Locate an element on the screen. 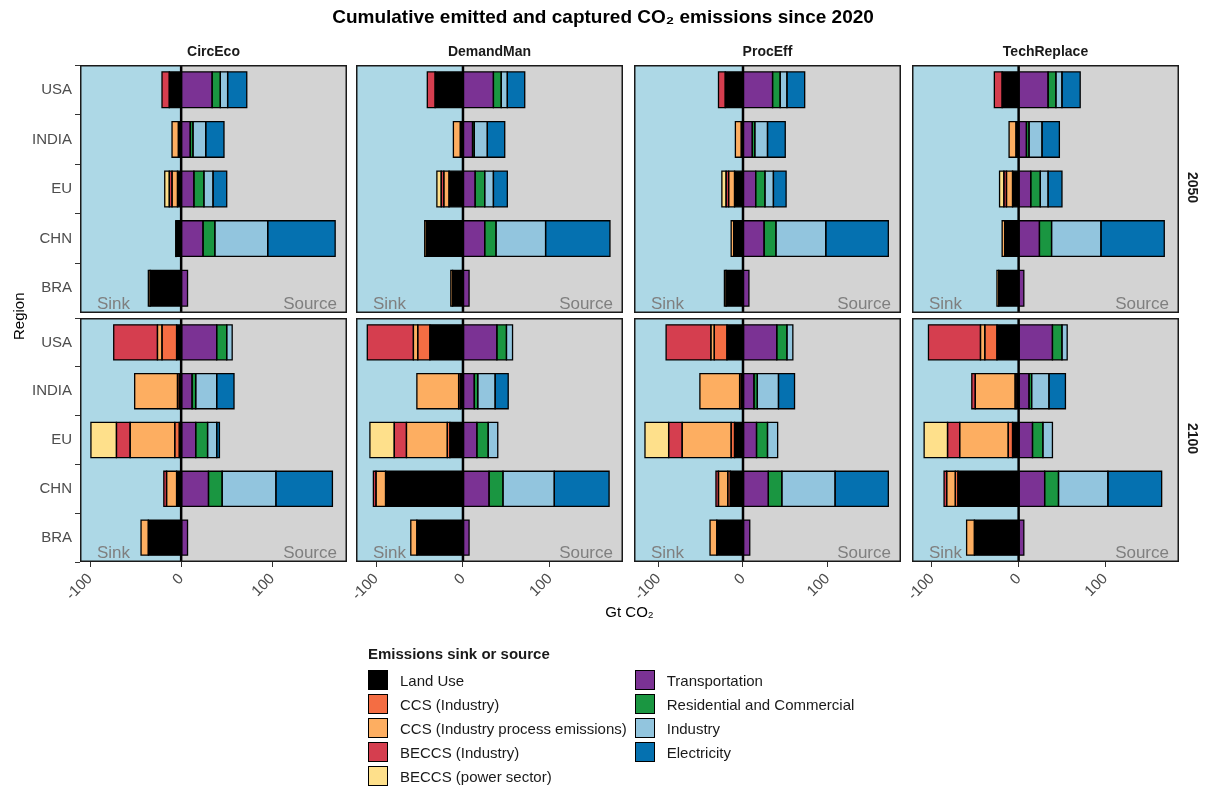 The image size is (1206, 793). chart-title: DemandMan is located at coordinates (489, 51).